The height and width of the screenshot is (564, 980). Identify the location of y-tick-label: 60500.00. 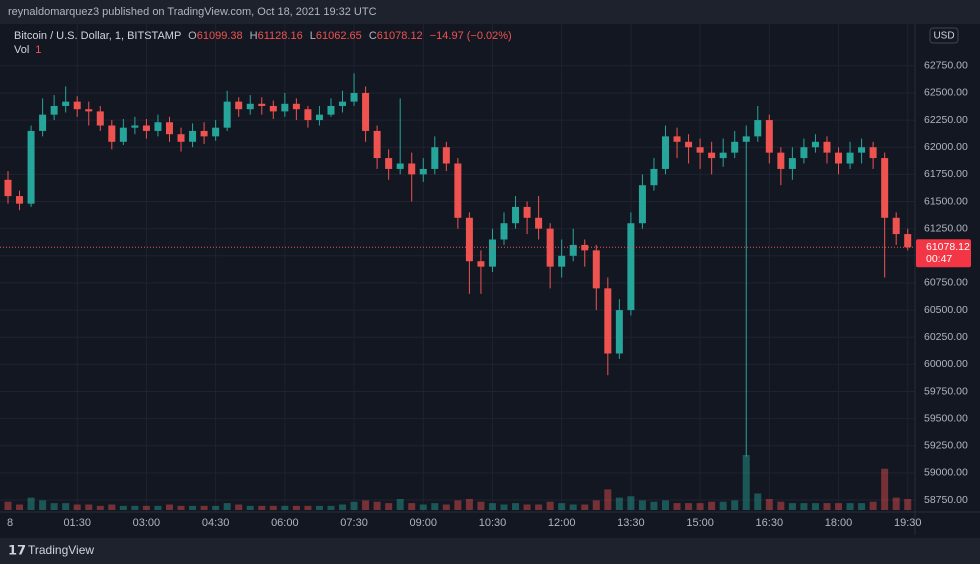
(946, 310).